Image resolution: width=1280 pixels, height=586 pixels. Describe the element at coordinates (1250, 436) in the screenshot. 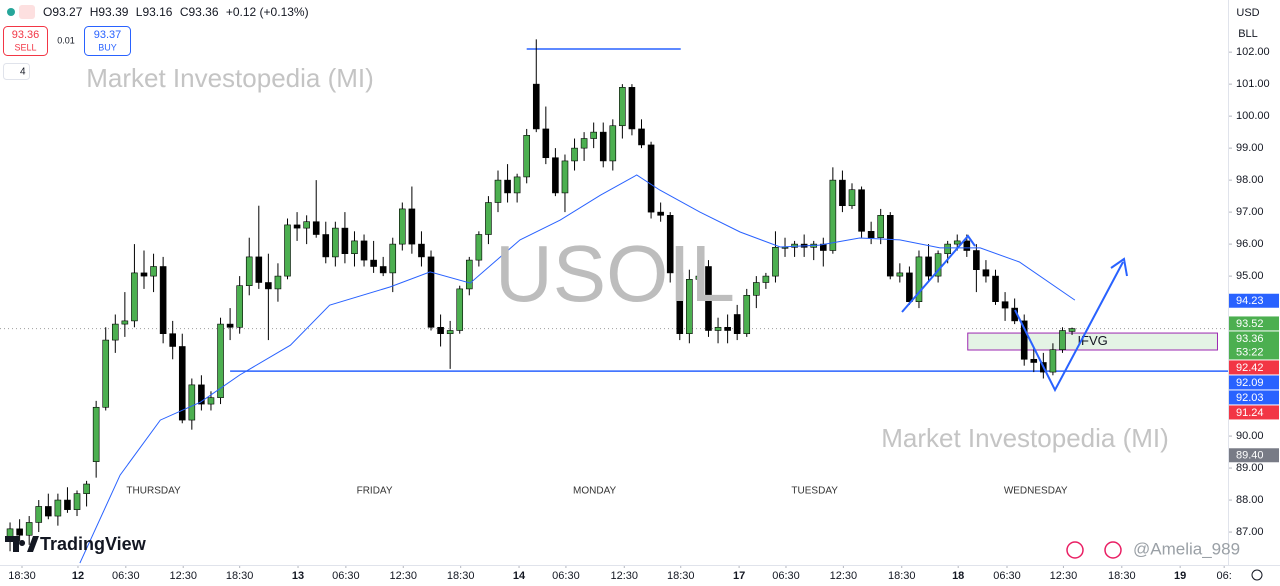

I see `y-tick-label: 90.00` at that location.